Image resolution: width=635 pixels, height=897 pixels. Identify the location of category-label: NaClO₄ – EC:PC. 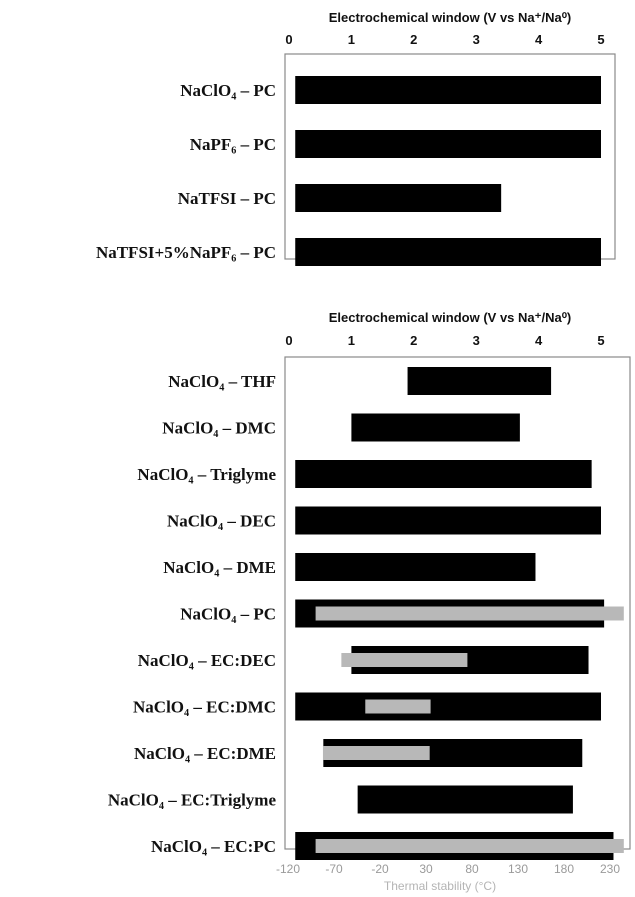
(213, 846).